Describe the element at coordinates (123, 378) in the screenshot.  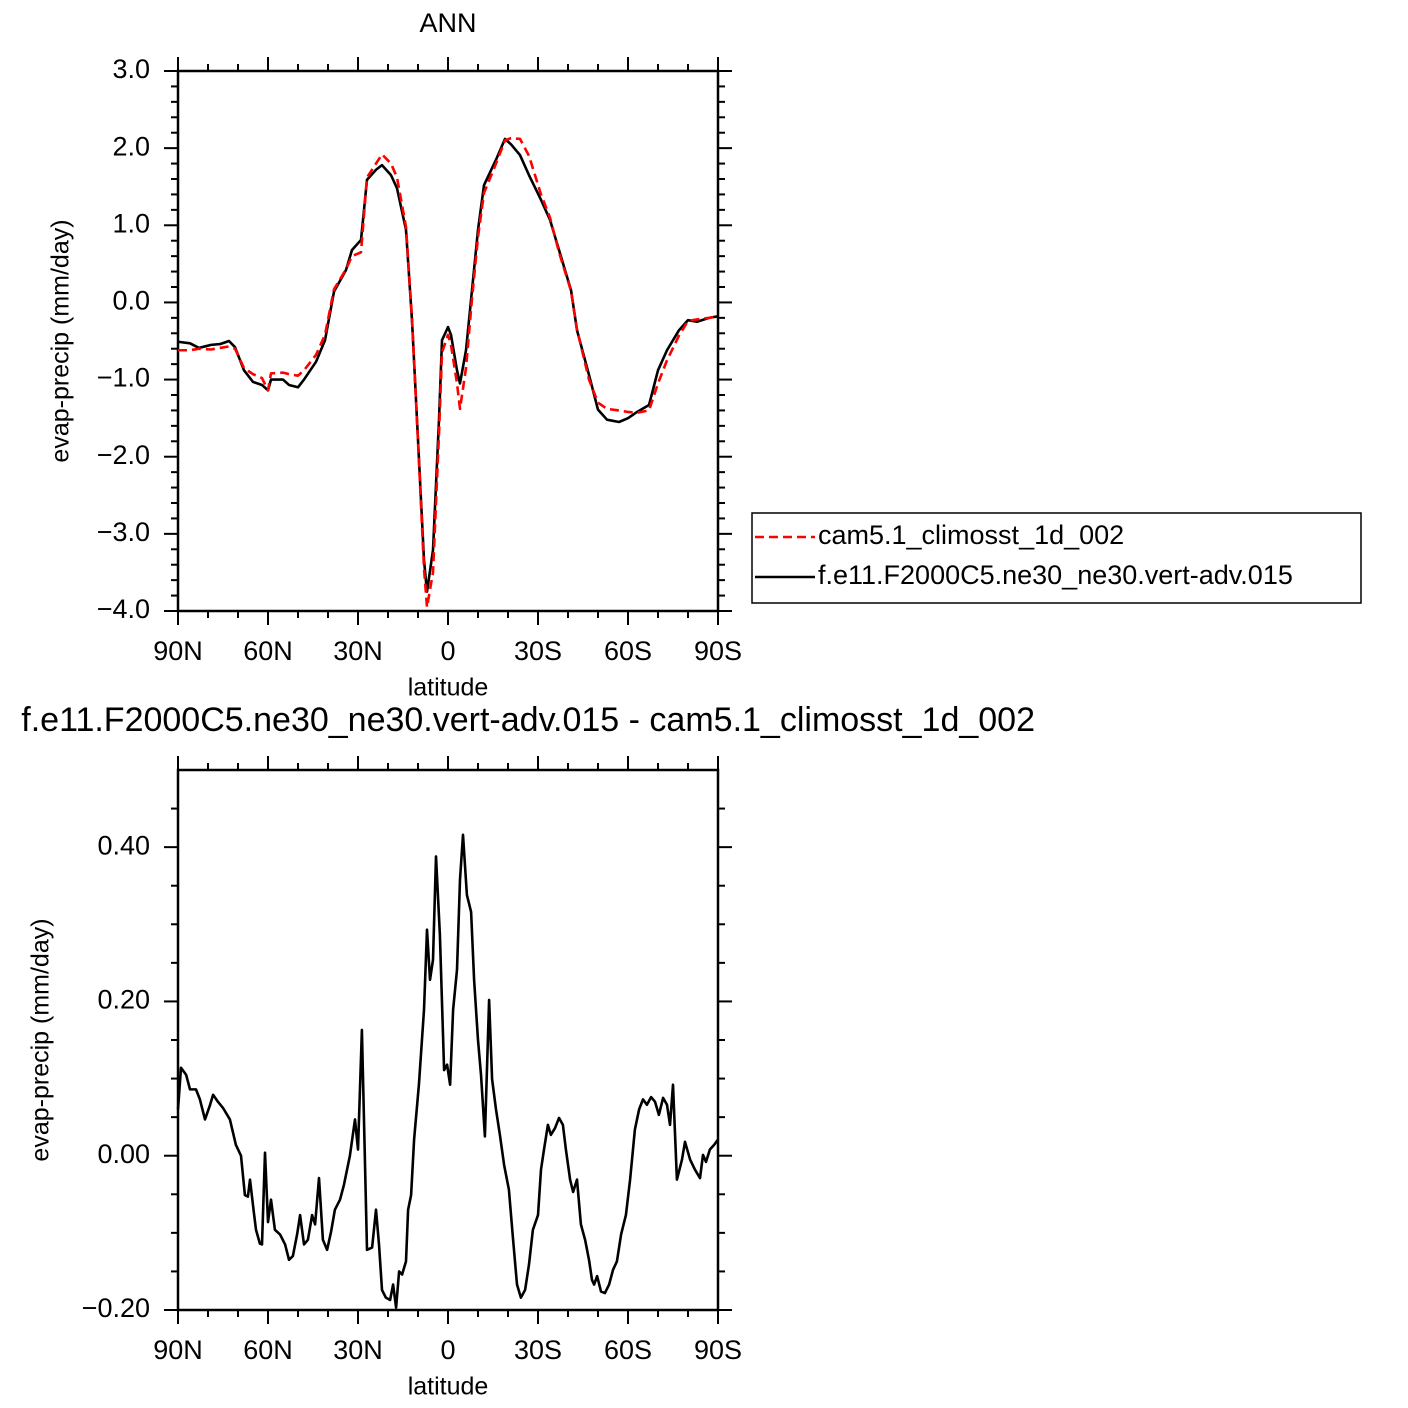
I see `y-tick-label: −1.0` at that location.